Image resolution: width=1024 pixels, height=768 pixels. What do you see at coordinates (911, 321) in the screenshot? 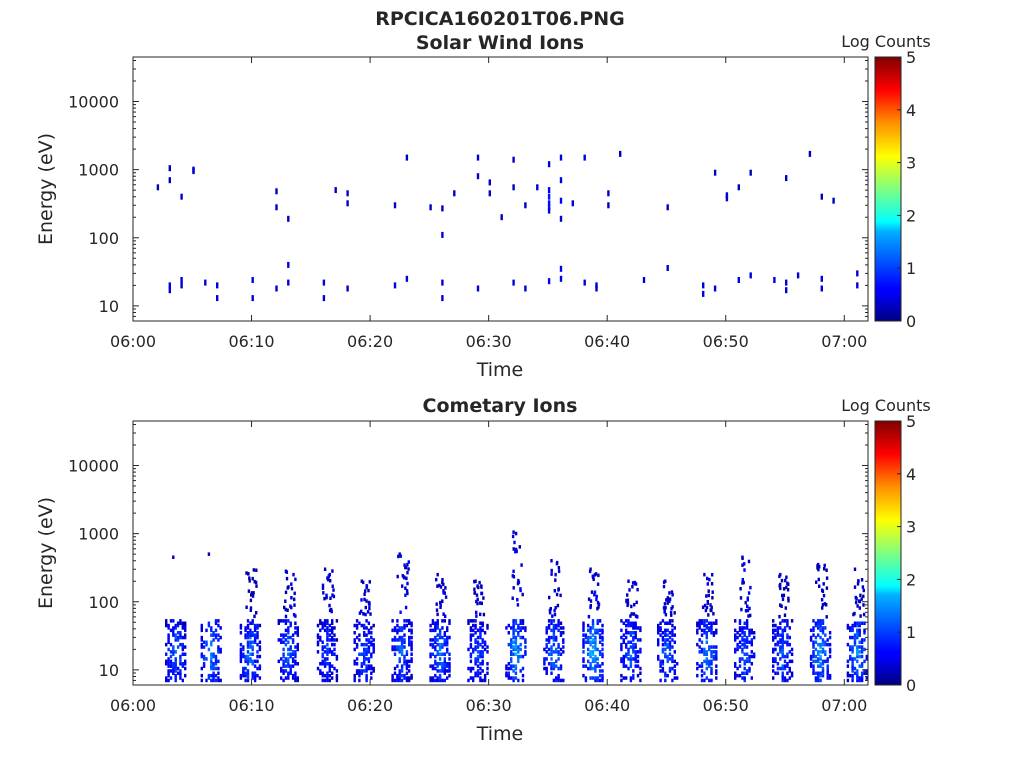
I see `colorbar-tick-label: 0` at bounding box center [911, 321].